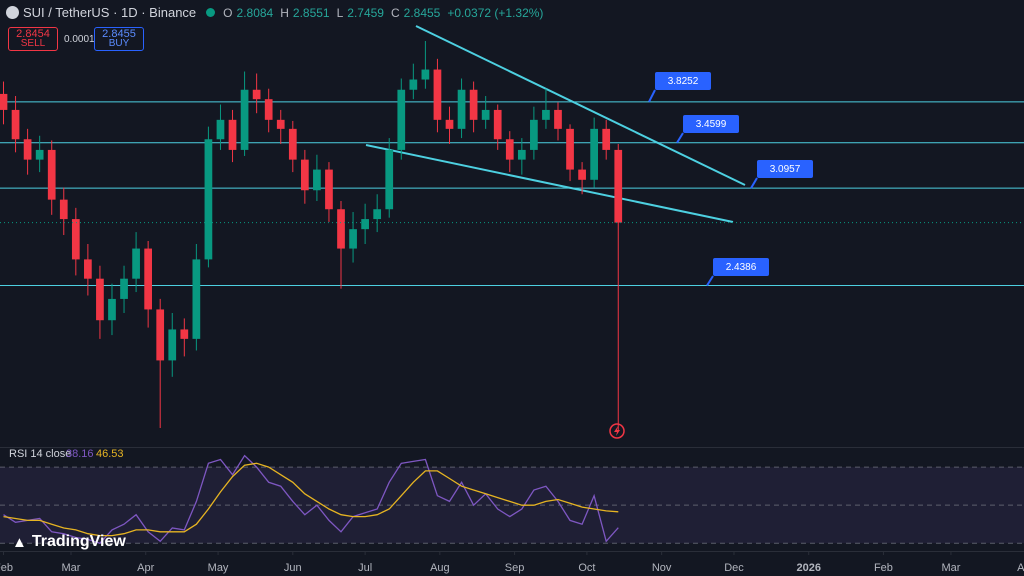 Image resolution: width=1024 pixels, height=576 pixels. Describe the element at coordinates (119, 43) in the screenshot. I see `buy-label: BUY` at that location.